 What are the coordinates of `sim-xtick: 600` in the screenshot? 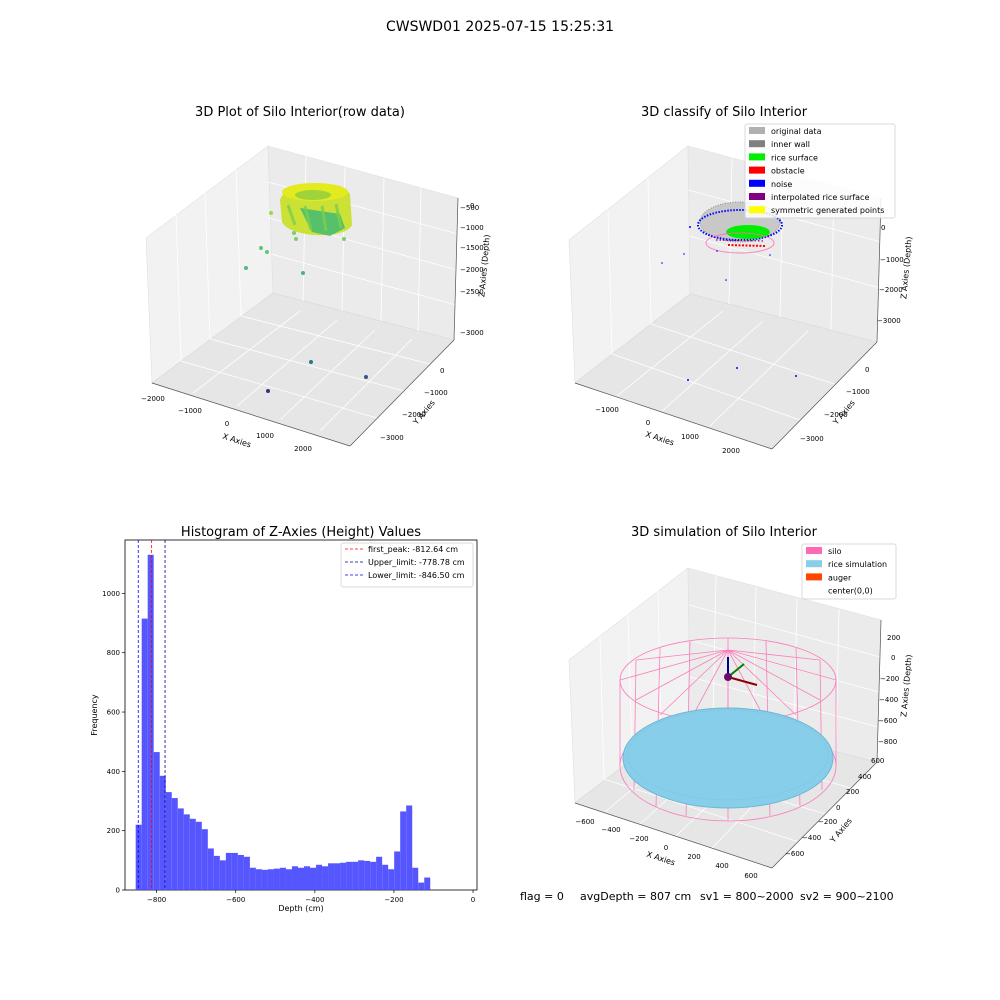 It's located at (750, 876).